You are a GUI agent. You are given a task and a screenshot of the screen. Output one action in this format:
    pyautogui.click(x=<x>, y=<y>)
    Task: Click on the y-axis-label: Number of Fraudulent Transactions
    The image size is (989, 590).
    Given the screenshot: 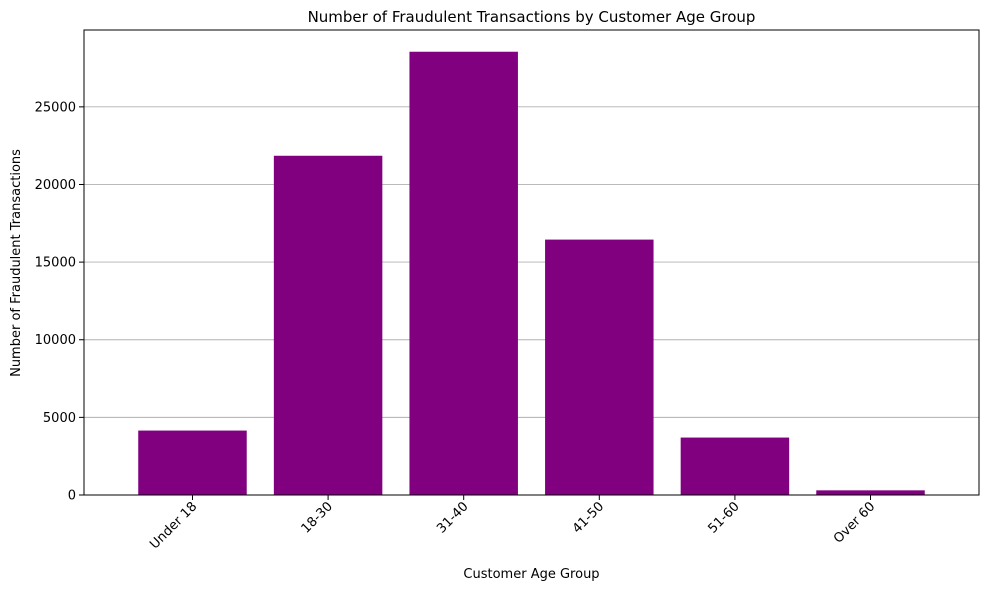 What is the action you would take?
    pyautogui.click(x=16, y=263)
    